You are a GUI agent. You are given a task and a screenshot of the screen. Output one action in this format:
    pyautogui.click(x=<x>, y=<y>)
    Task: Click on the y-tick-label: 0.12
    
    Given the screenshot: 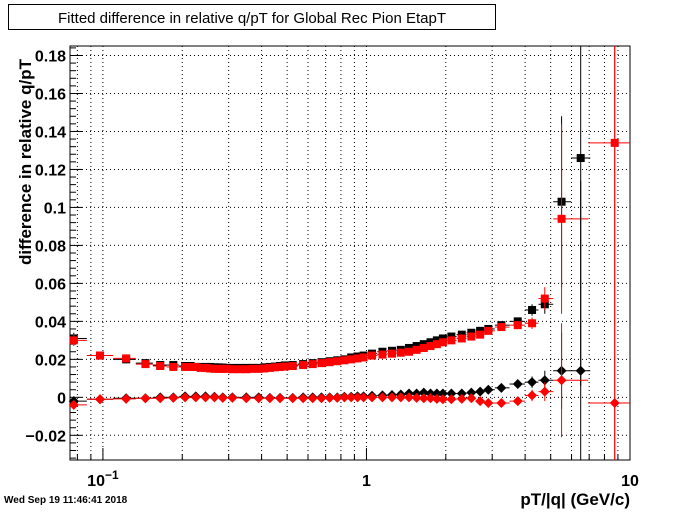 What is the action you would take?
    pyautogui.click(x=50, y=170)
    